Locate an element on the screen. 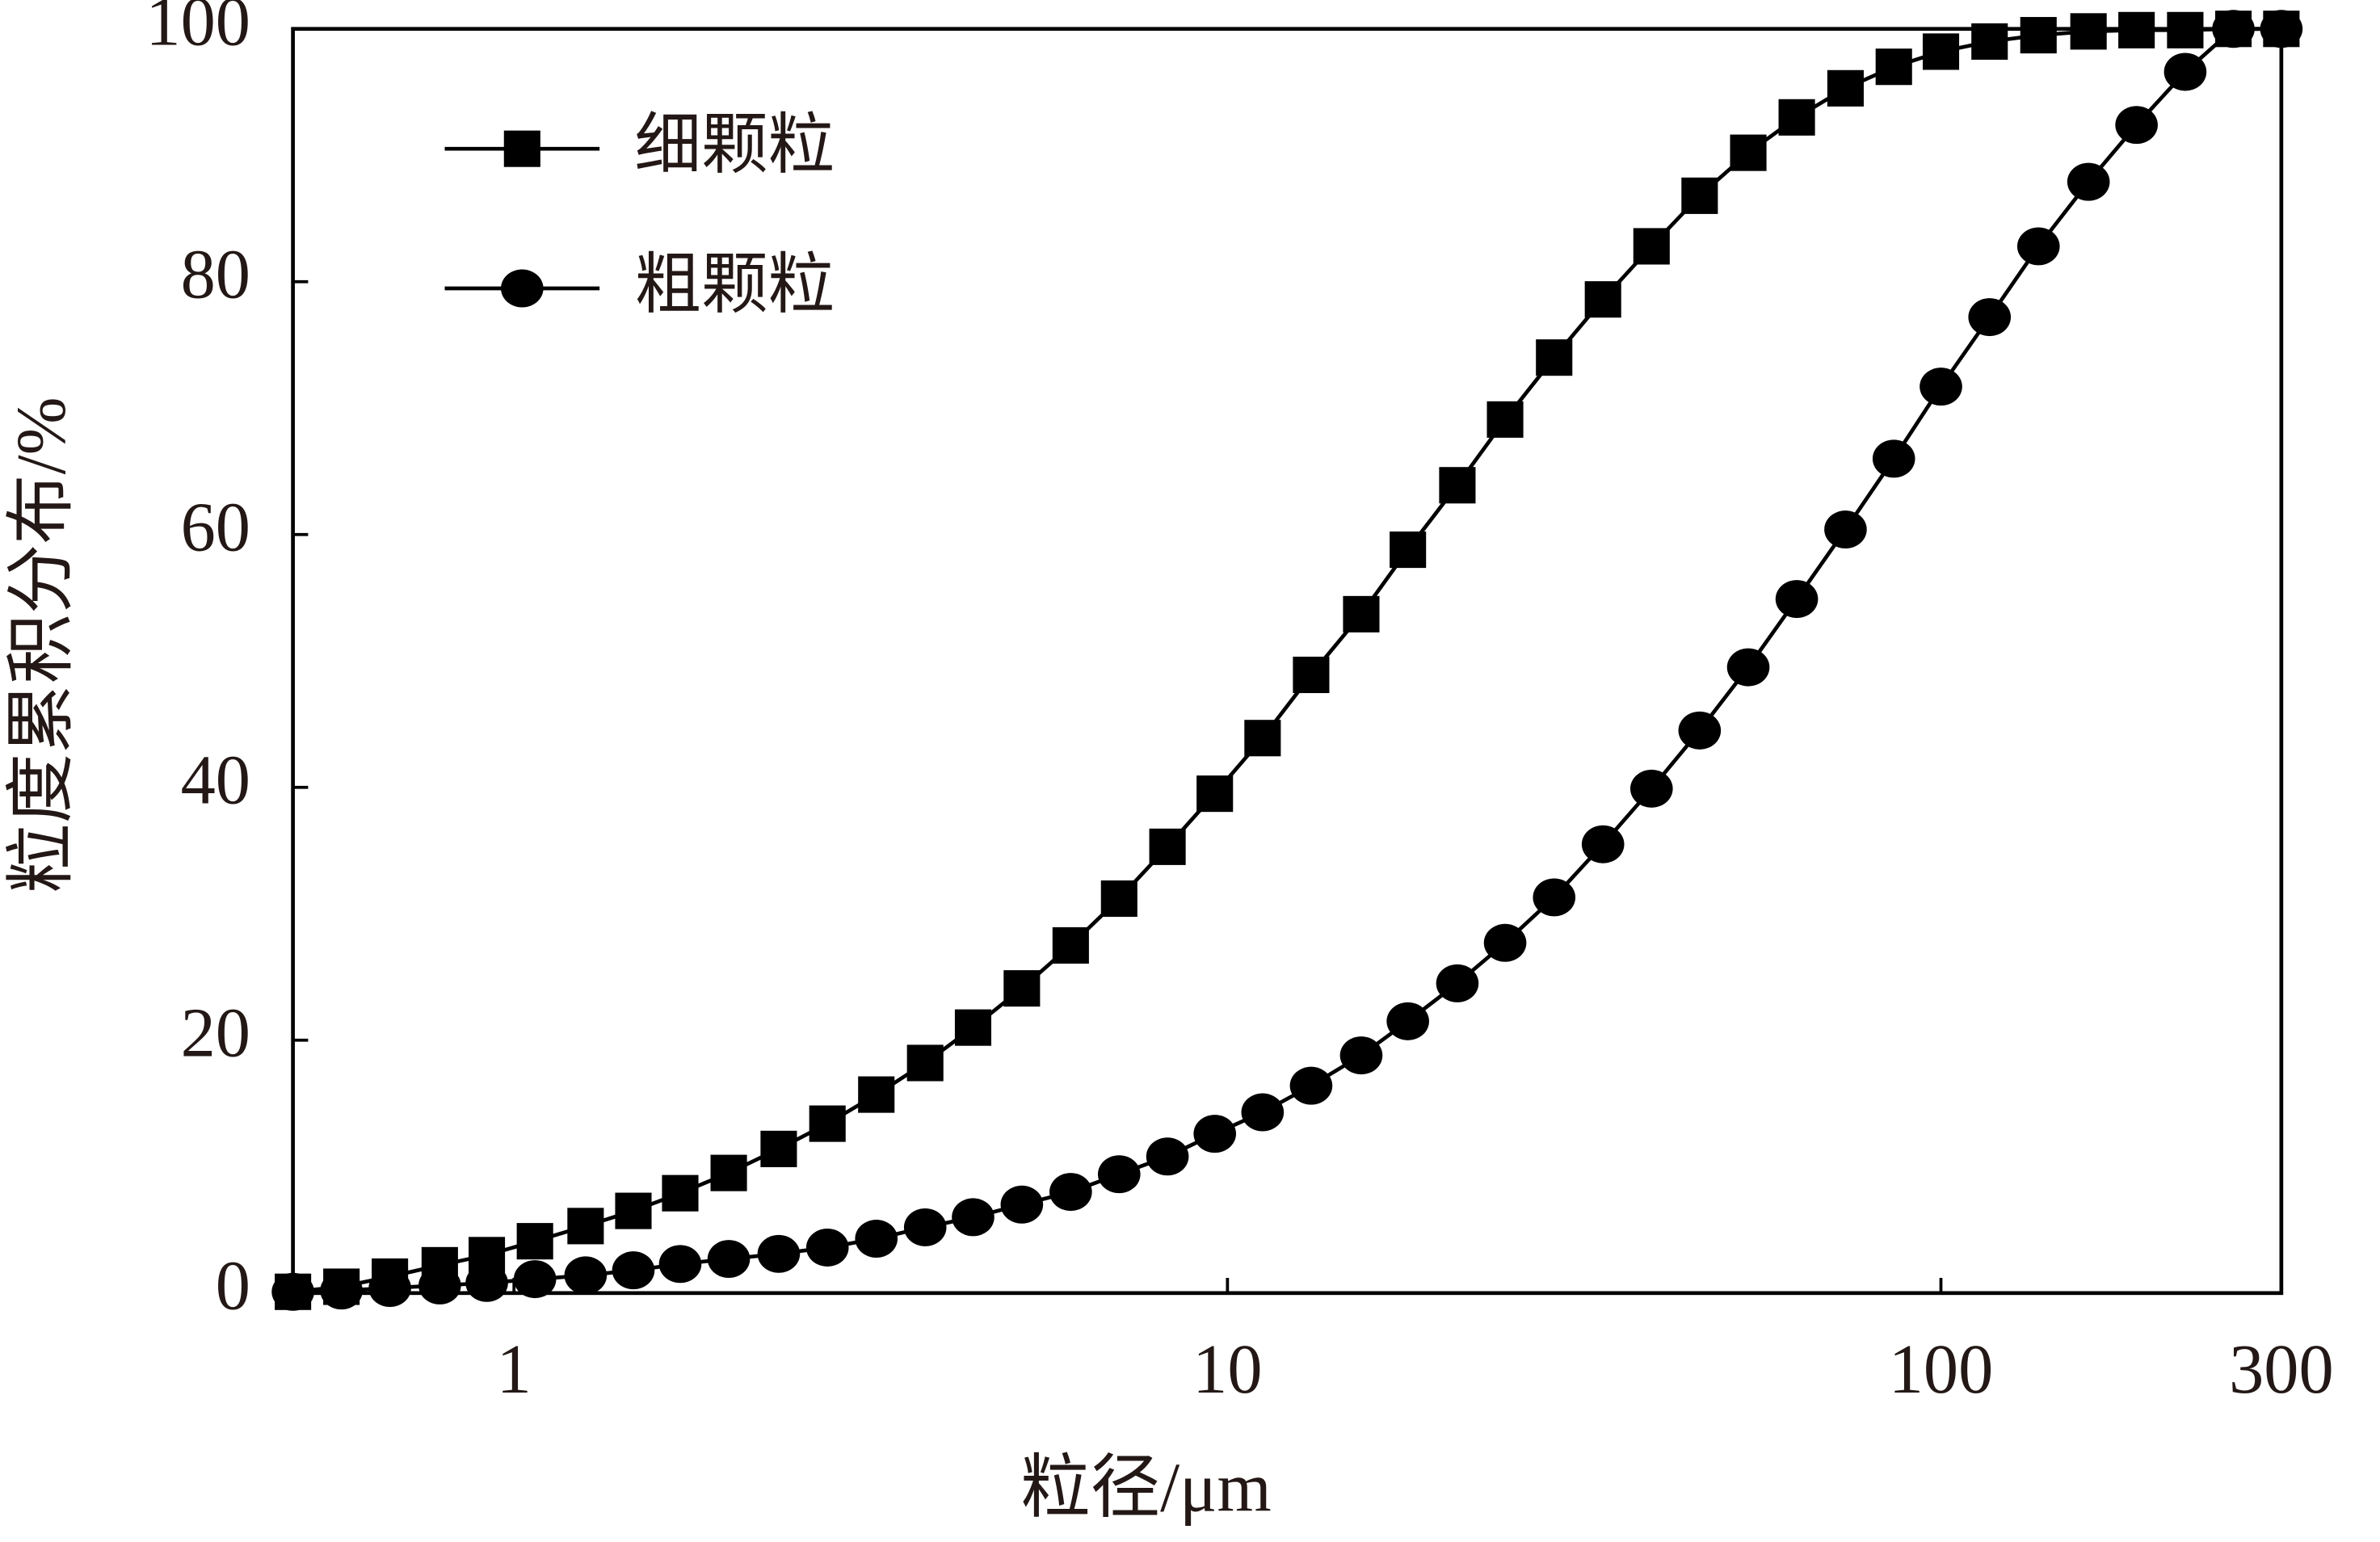  y-tick-label: 60 is located at coordinates (215, 527).